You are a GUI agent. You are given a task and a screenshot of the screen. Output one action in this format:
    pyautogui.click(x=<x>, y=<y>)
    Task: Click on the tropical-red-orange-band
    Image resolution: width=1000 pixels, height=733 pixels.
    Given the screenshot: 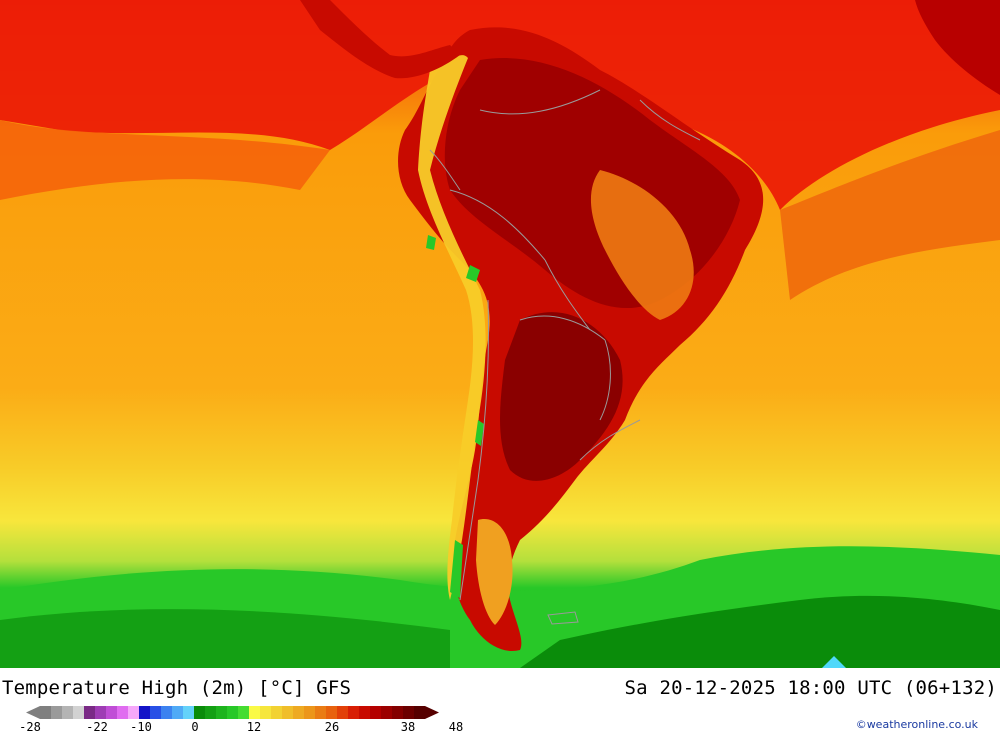 What is the action you would take?
    pyautogui.click(x=165, y=160)
    